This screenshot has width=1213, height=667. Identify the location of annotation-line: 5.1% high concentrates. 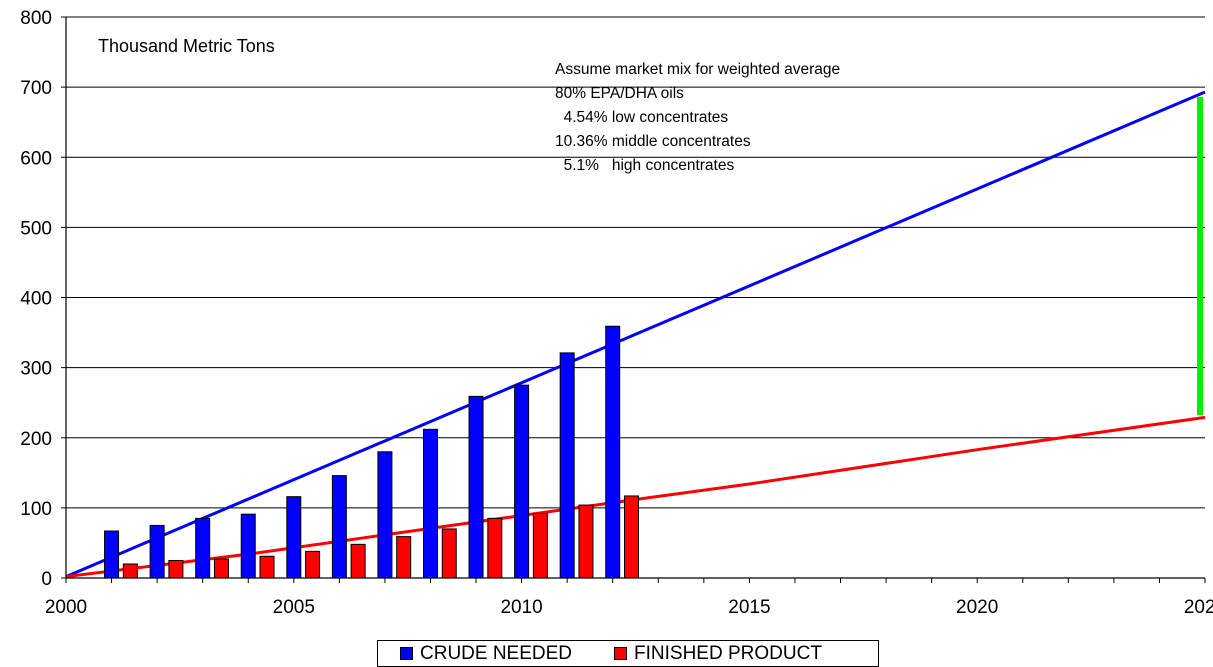
(645, 165).